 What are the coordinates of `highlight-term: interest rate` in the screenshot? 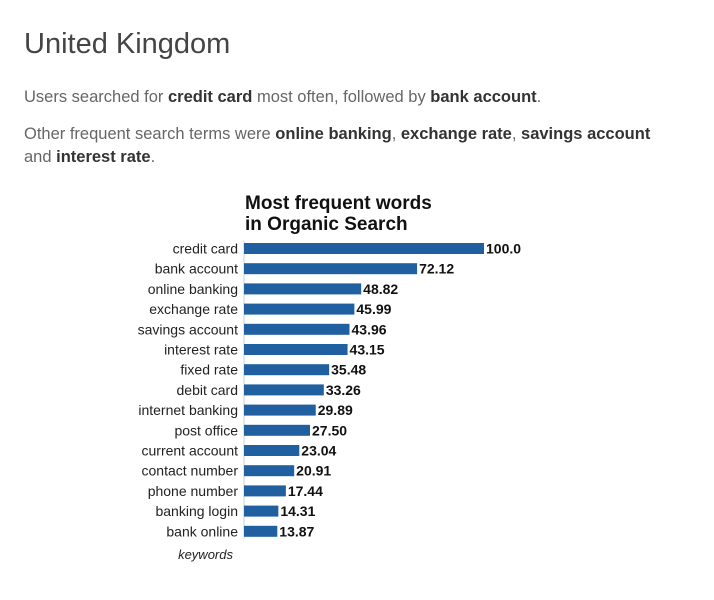 It's located at (103, 157).